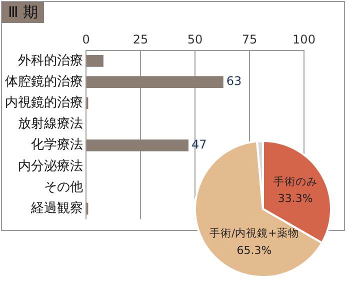 The image size is (360, 300). What do you see at coordinates (44, 82) in the screenshot?
I see `y-tick-label: 体腔鏡的治療` at bounding box center [44, 82].